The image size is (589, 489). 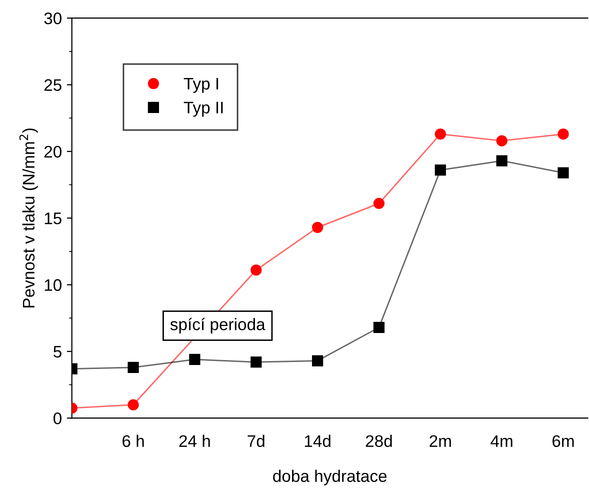 I want to click on legend-label: Typ II, so click(x=203, y=109).